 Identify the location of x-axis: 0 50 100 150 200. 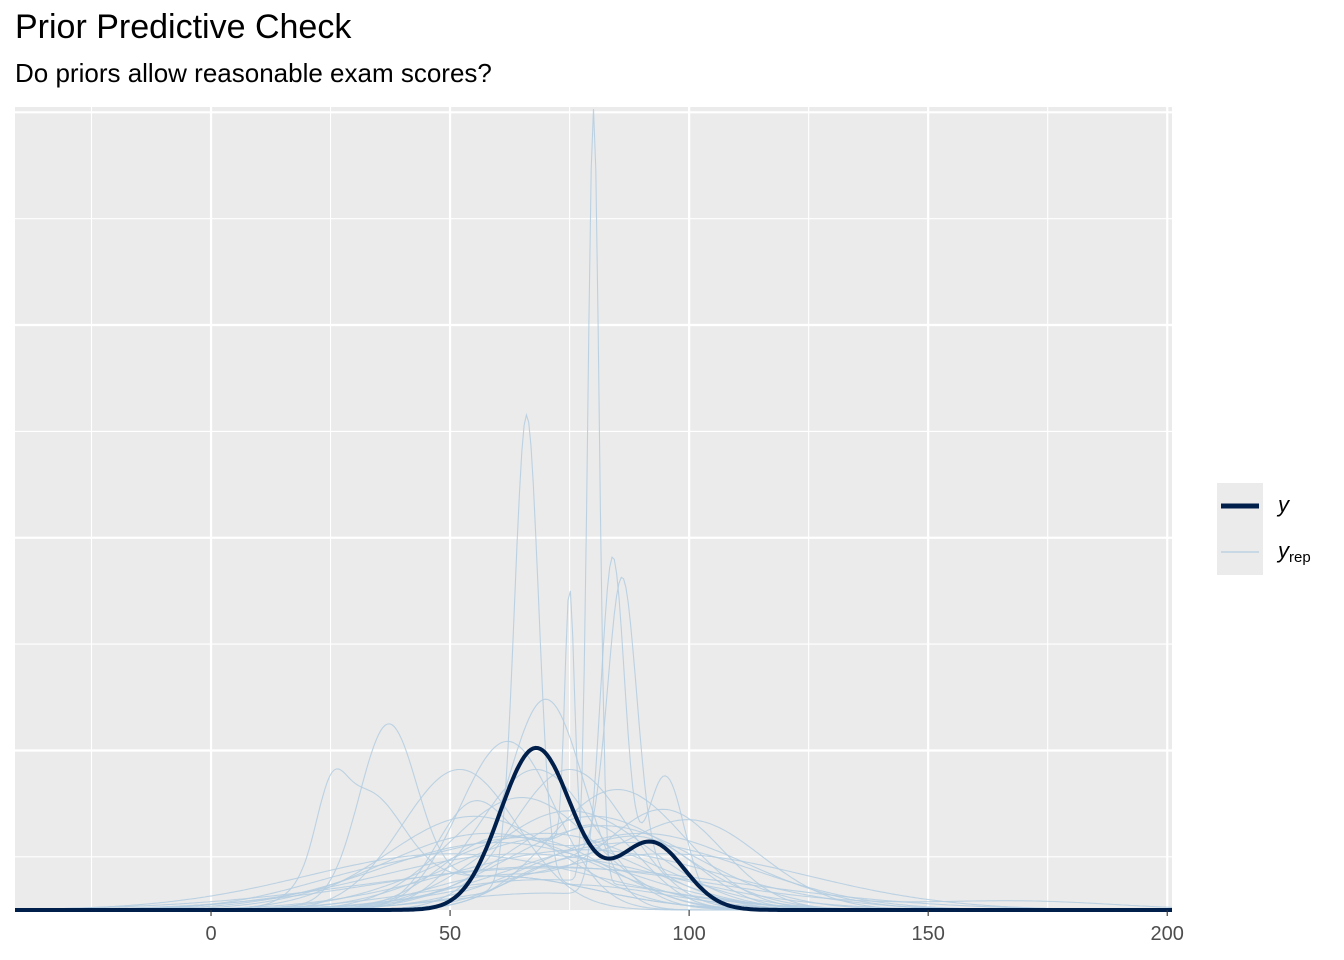
(694, 927).